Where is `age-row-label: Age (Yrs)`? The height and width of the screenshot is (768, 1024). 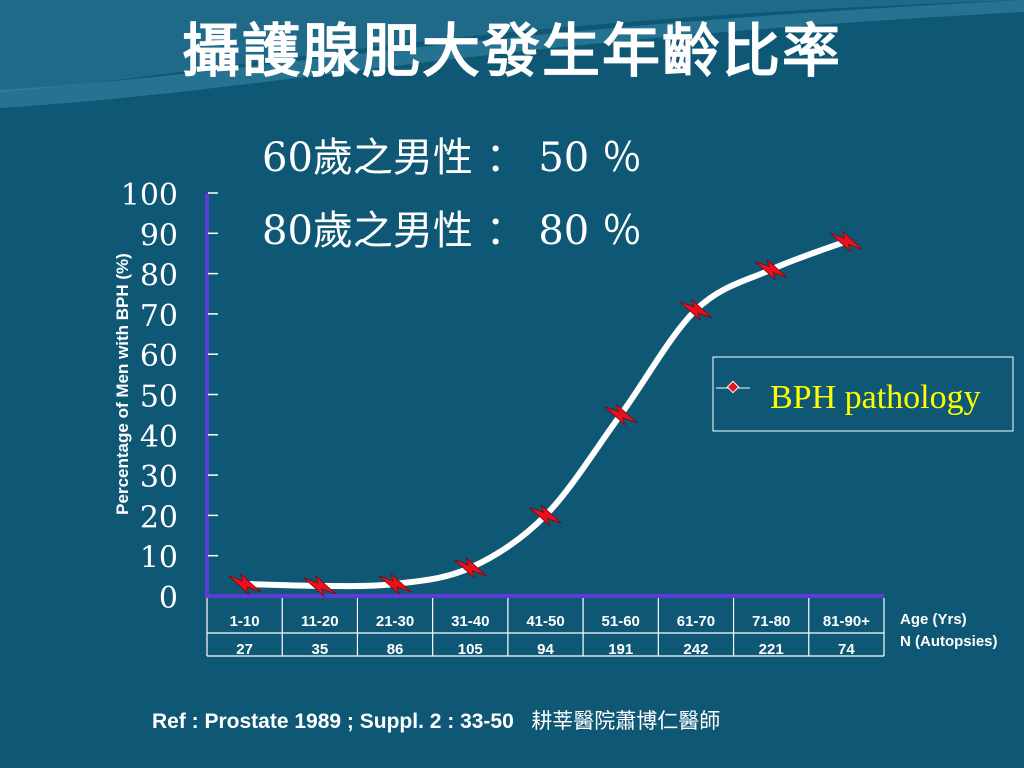 age-row-label: Age (Yrs) is located at coordinates (933, 619).